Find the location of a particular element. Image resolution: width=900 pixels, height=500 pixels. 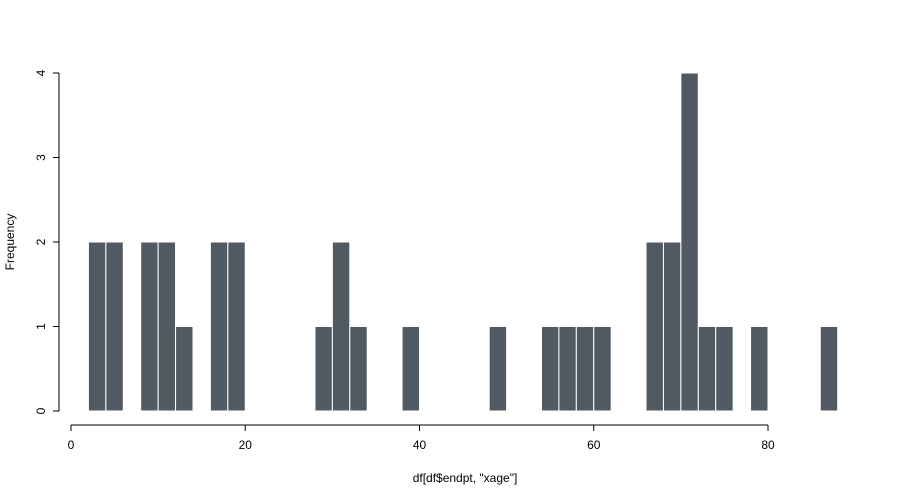

y-tick-label: 1 is located at coordinates (41, 326).